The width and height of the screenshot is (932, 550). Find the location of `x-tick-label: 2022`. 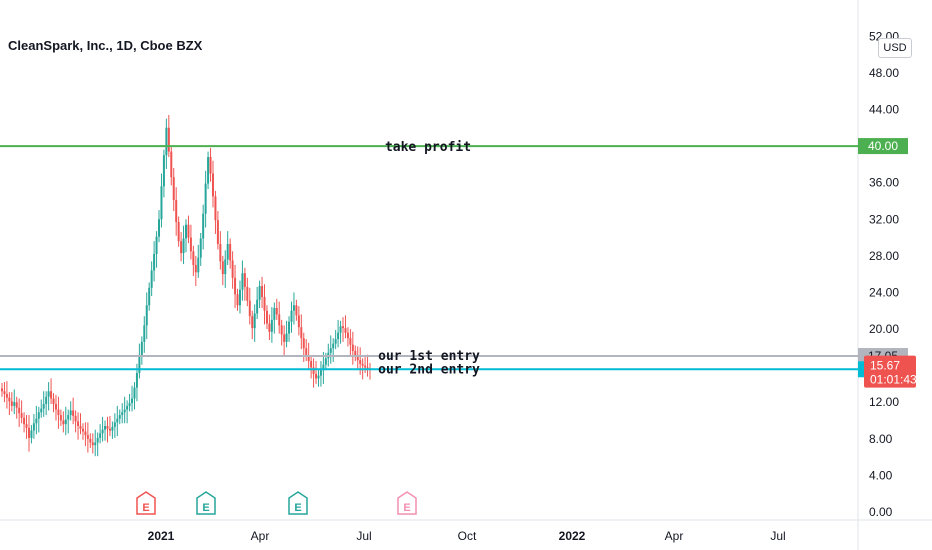

x-tick-label: 2022 is located at coordinates (572, 536).